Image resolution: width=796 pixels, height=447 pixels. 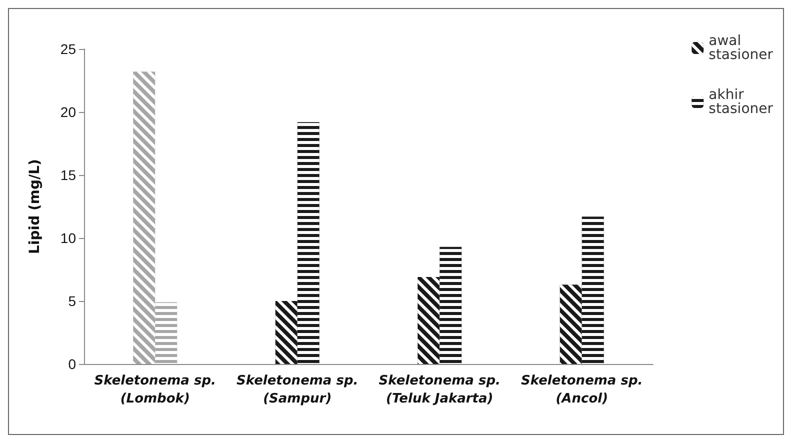 I want to click on y-tick-label: 0, so click(x=72, y=364).